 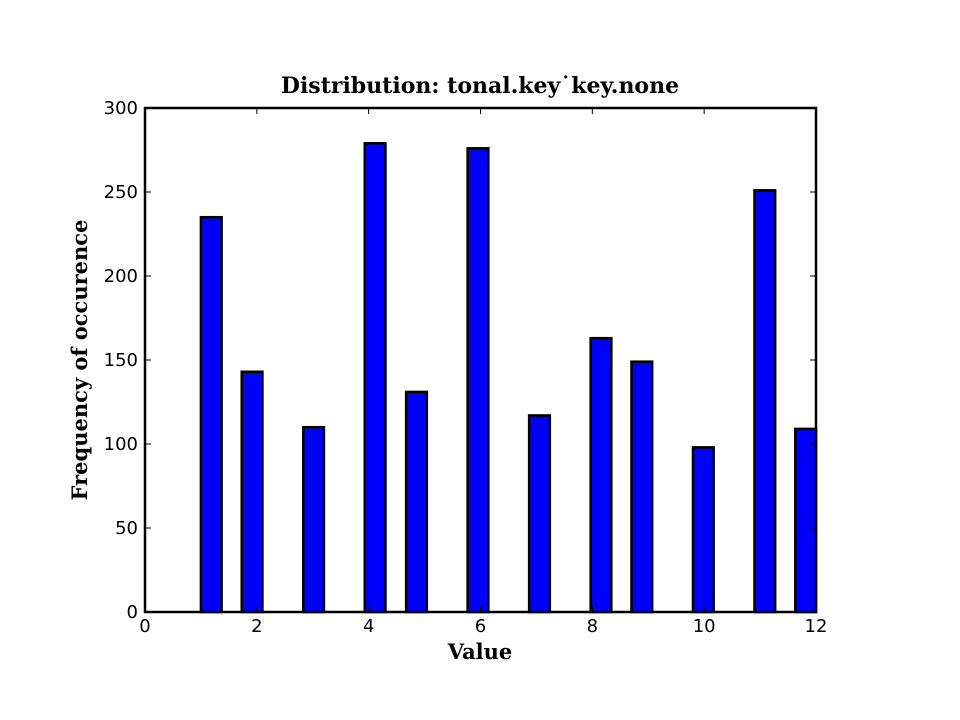 I want to click on x-tick-label: 6, so click(x=480, y=626).